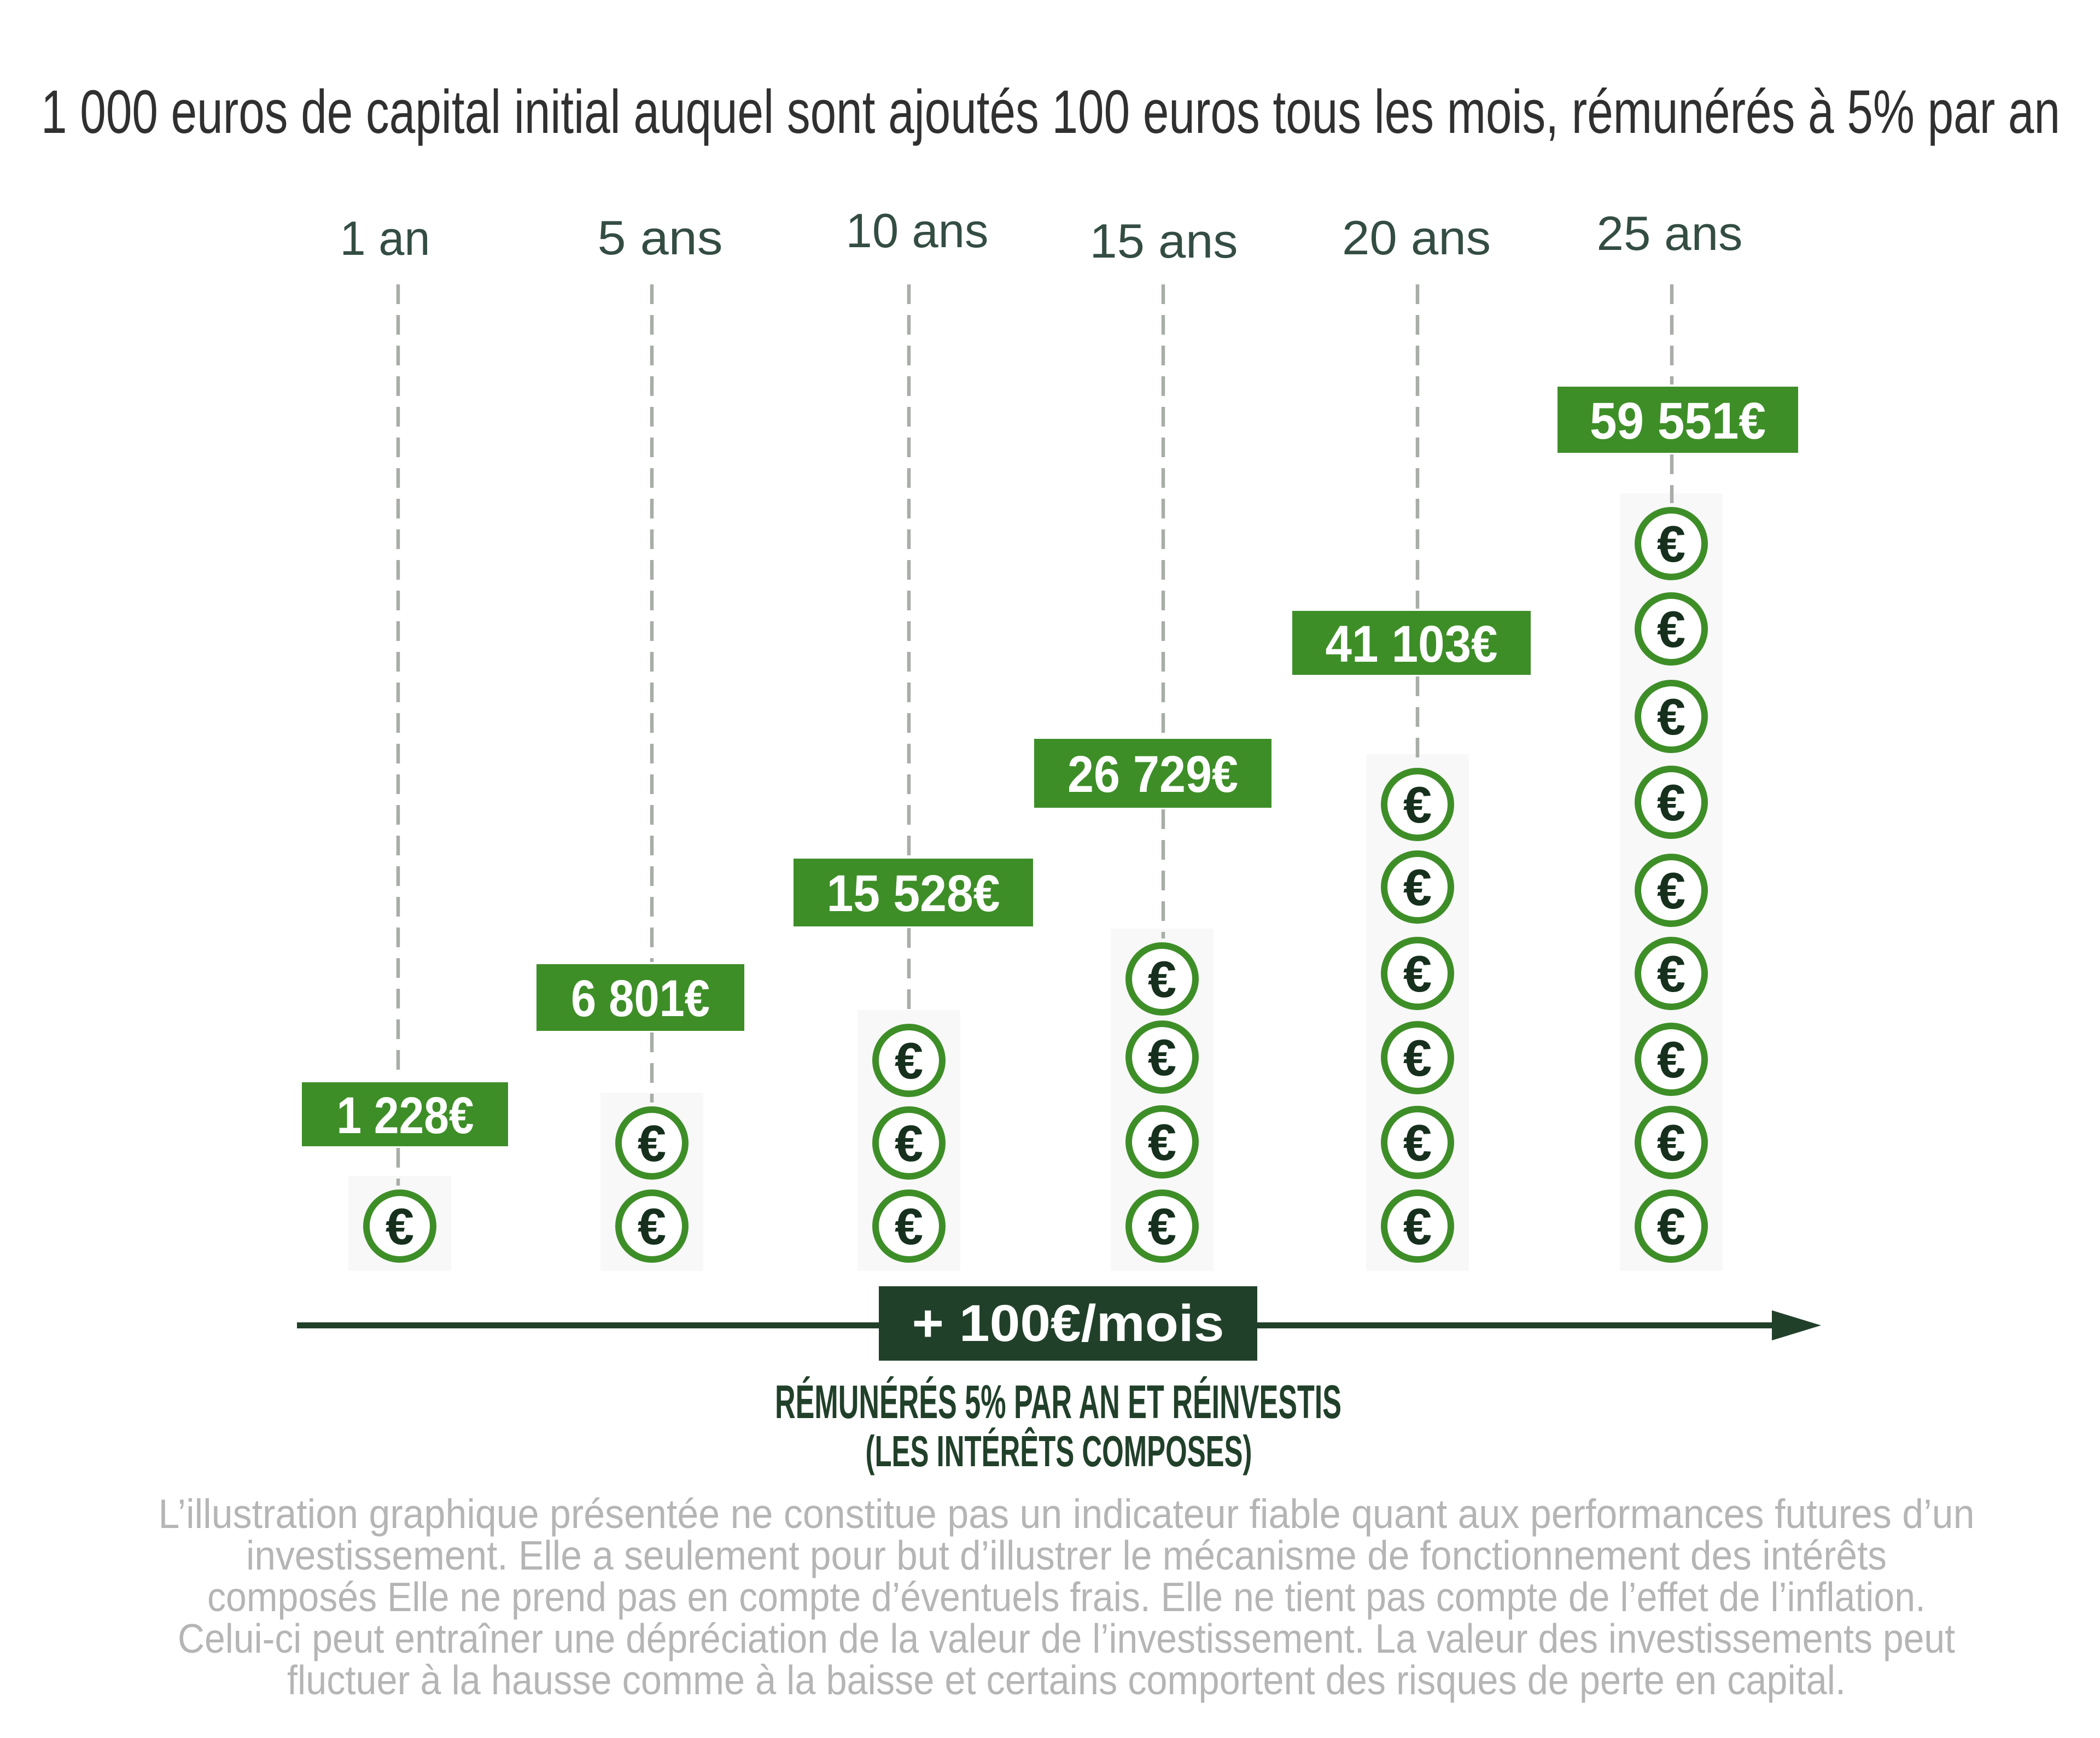 This screenshot has width=2100, height=1738. What do you see at coordinates (1058, 1402) in the screenshot?
I see `svg-text:RÉMUNÉRÉS 5% PAR AN ET RÉINVES: RÉMUNÉRÉS 5% PAR AN ET RÉINVESTIS` at bounding box center [1058, 1402].